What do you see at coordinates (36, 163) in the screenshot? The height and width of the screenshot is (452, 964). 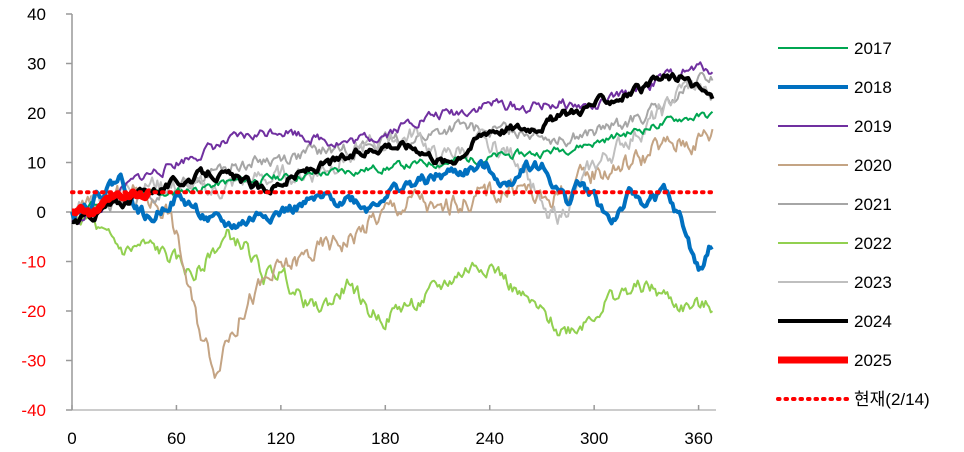 I see `y-tick-label: 10` at bounding box center [36, 163].